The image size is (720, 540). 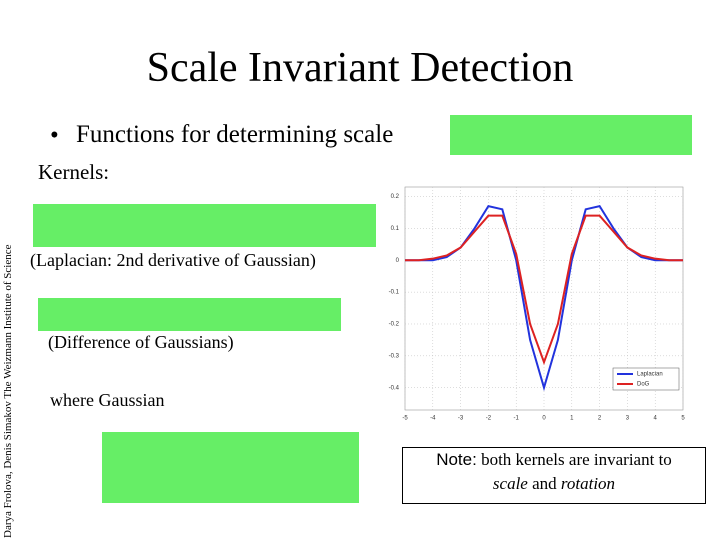 I want to click on y-tick-label: 0.2, so click(x=395, y=197).